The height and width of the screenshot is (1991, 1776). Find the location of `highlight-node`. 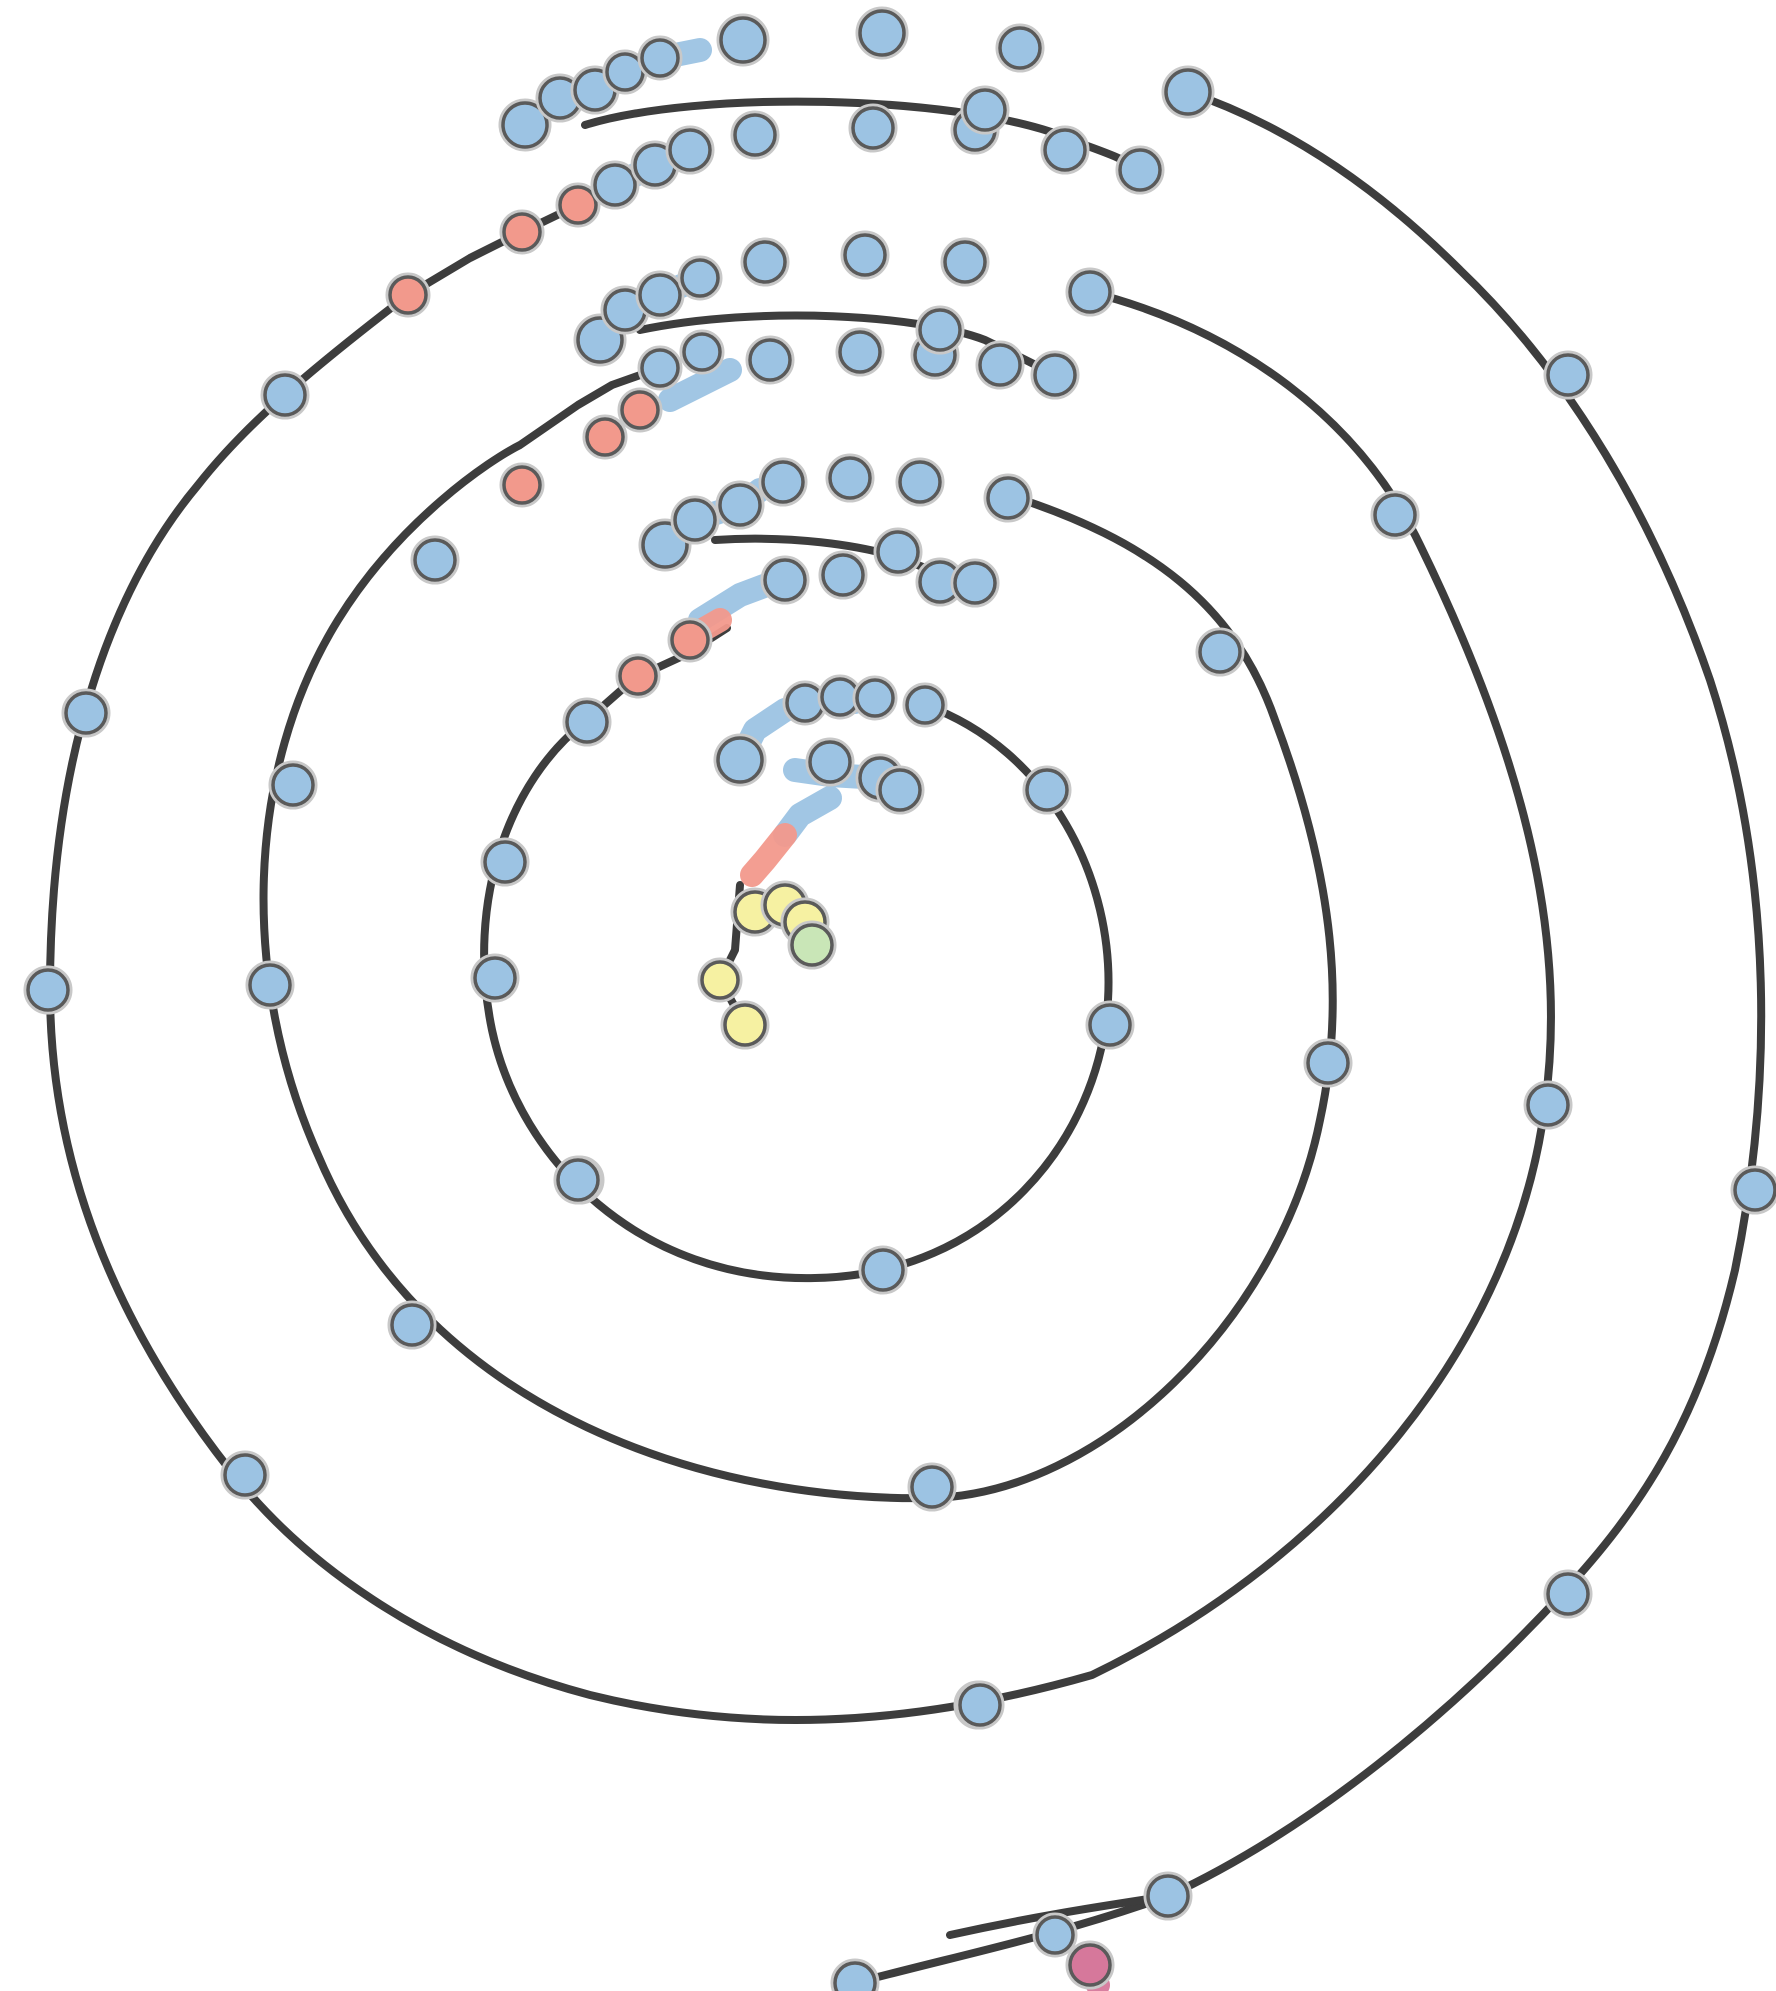

highlight-node is located at coordinates (522, 485).